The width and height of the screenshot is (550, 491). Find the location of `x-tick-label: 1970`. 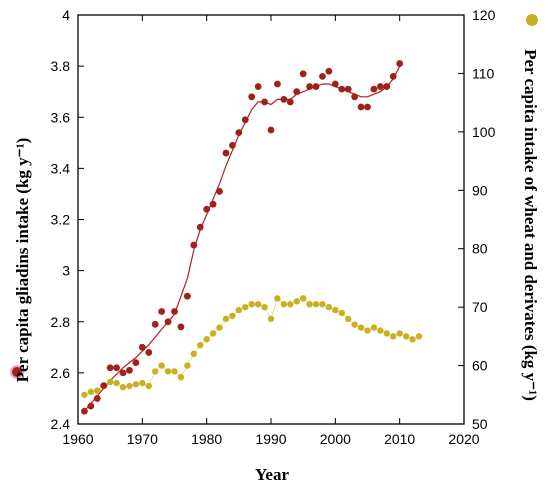

x-tick-label: 1970 is located at coordinates (142, 439).